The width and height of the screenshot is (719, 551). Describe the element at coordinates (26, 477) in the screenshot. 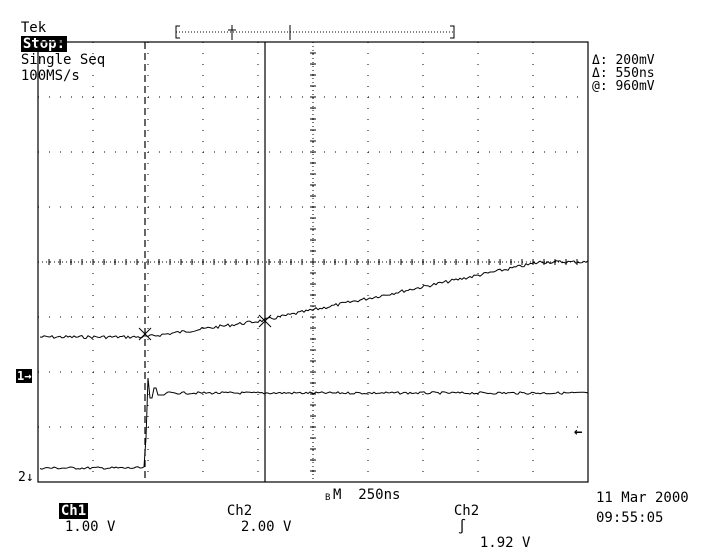

I see `ch2-ground-marker: 2↓` at that location.